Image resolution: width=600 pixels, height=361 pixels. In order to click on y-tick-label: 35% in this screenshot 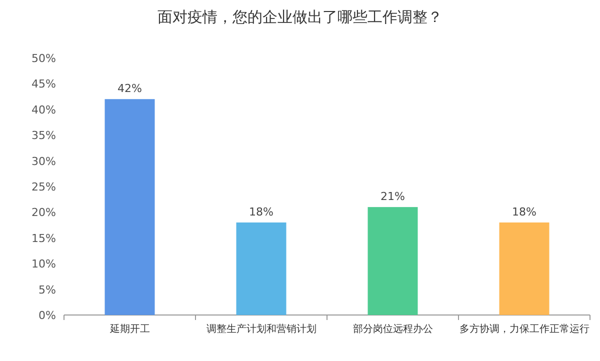, I will do `click(44, 135)`.